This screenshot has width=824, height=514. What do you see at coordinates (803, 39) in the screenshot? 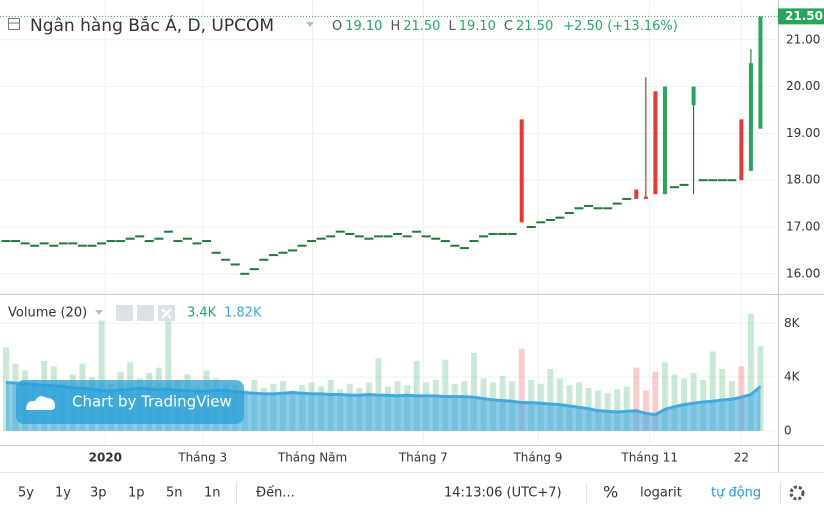
I see `y-tick-label: 21.00` at bounding box center [803, 39].